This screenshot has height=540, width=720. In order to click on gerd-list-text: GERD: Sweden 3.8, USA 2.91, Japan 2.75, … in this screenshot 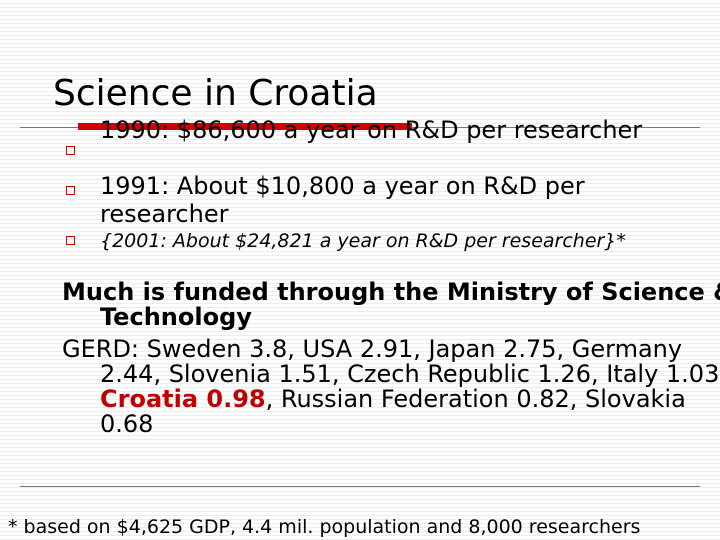, I will do `click(391, 361)`.